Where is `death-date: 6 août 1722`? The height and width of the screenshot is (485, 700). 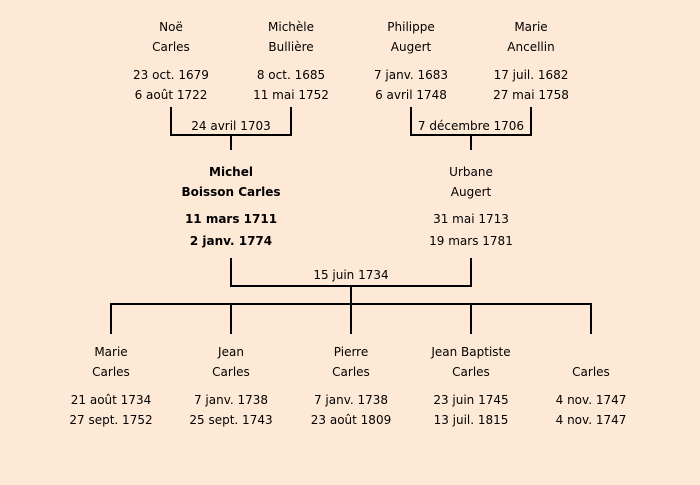
death-date: 6 août 1722 is located at coordinates (171, 95).